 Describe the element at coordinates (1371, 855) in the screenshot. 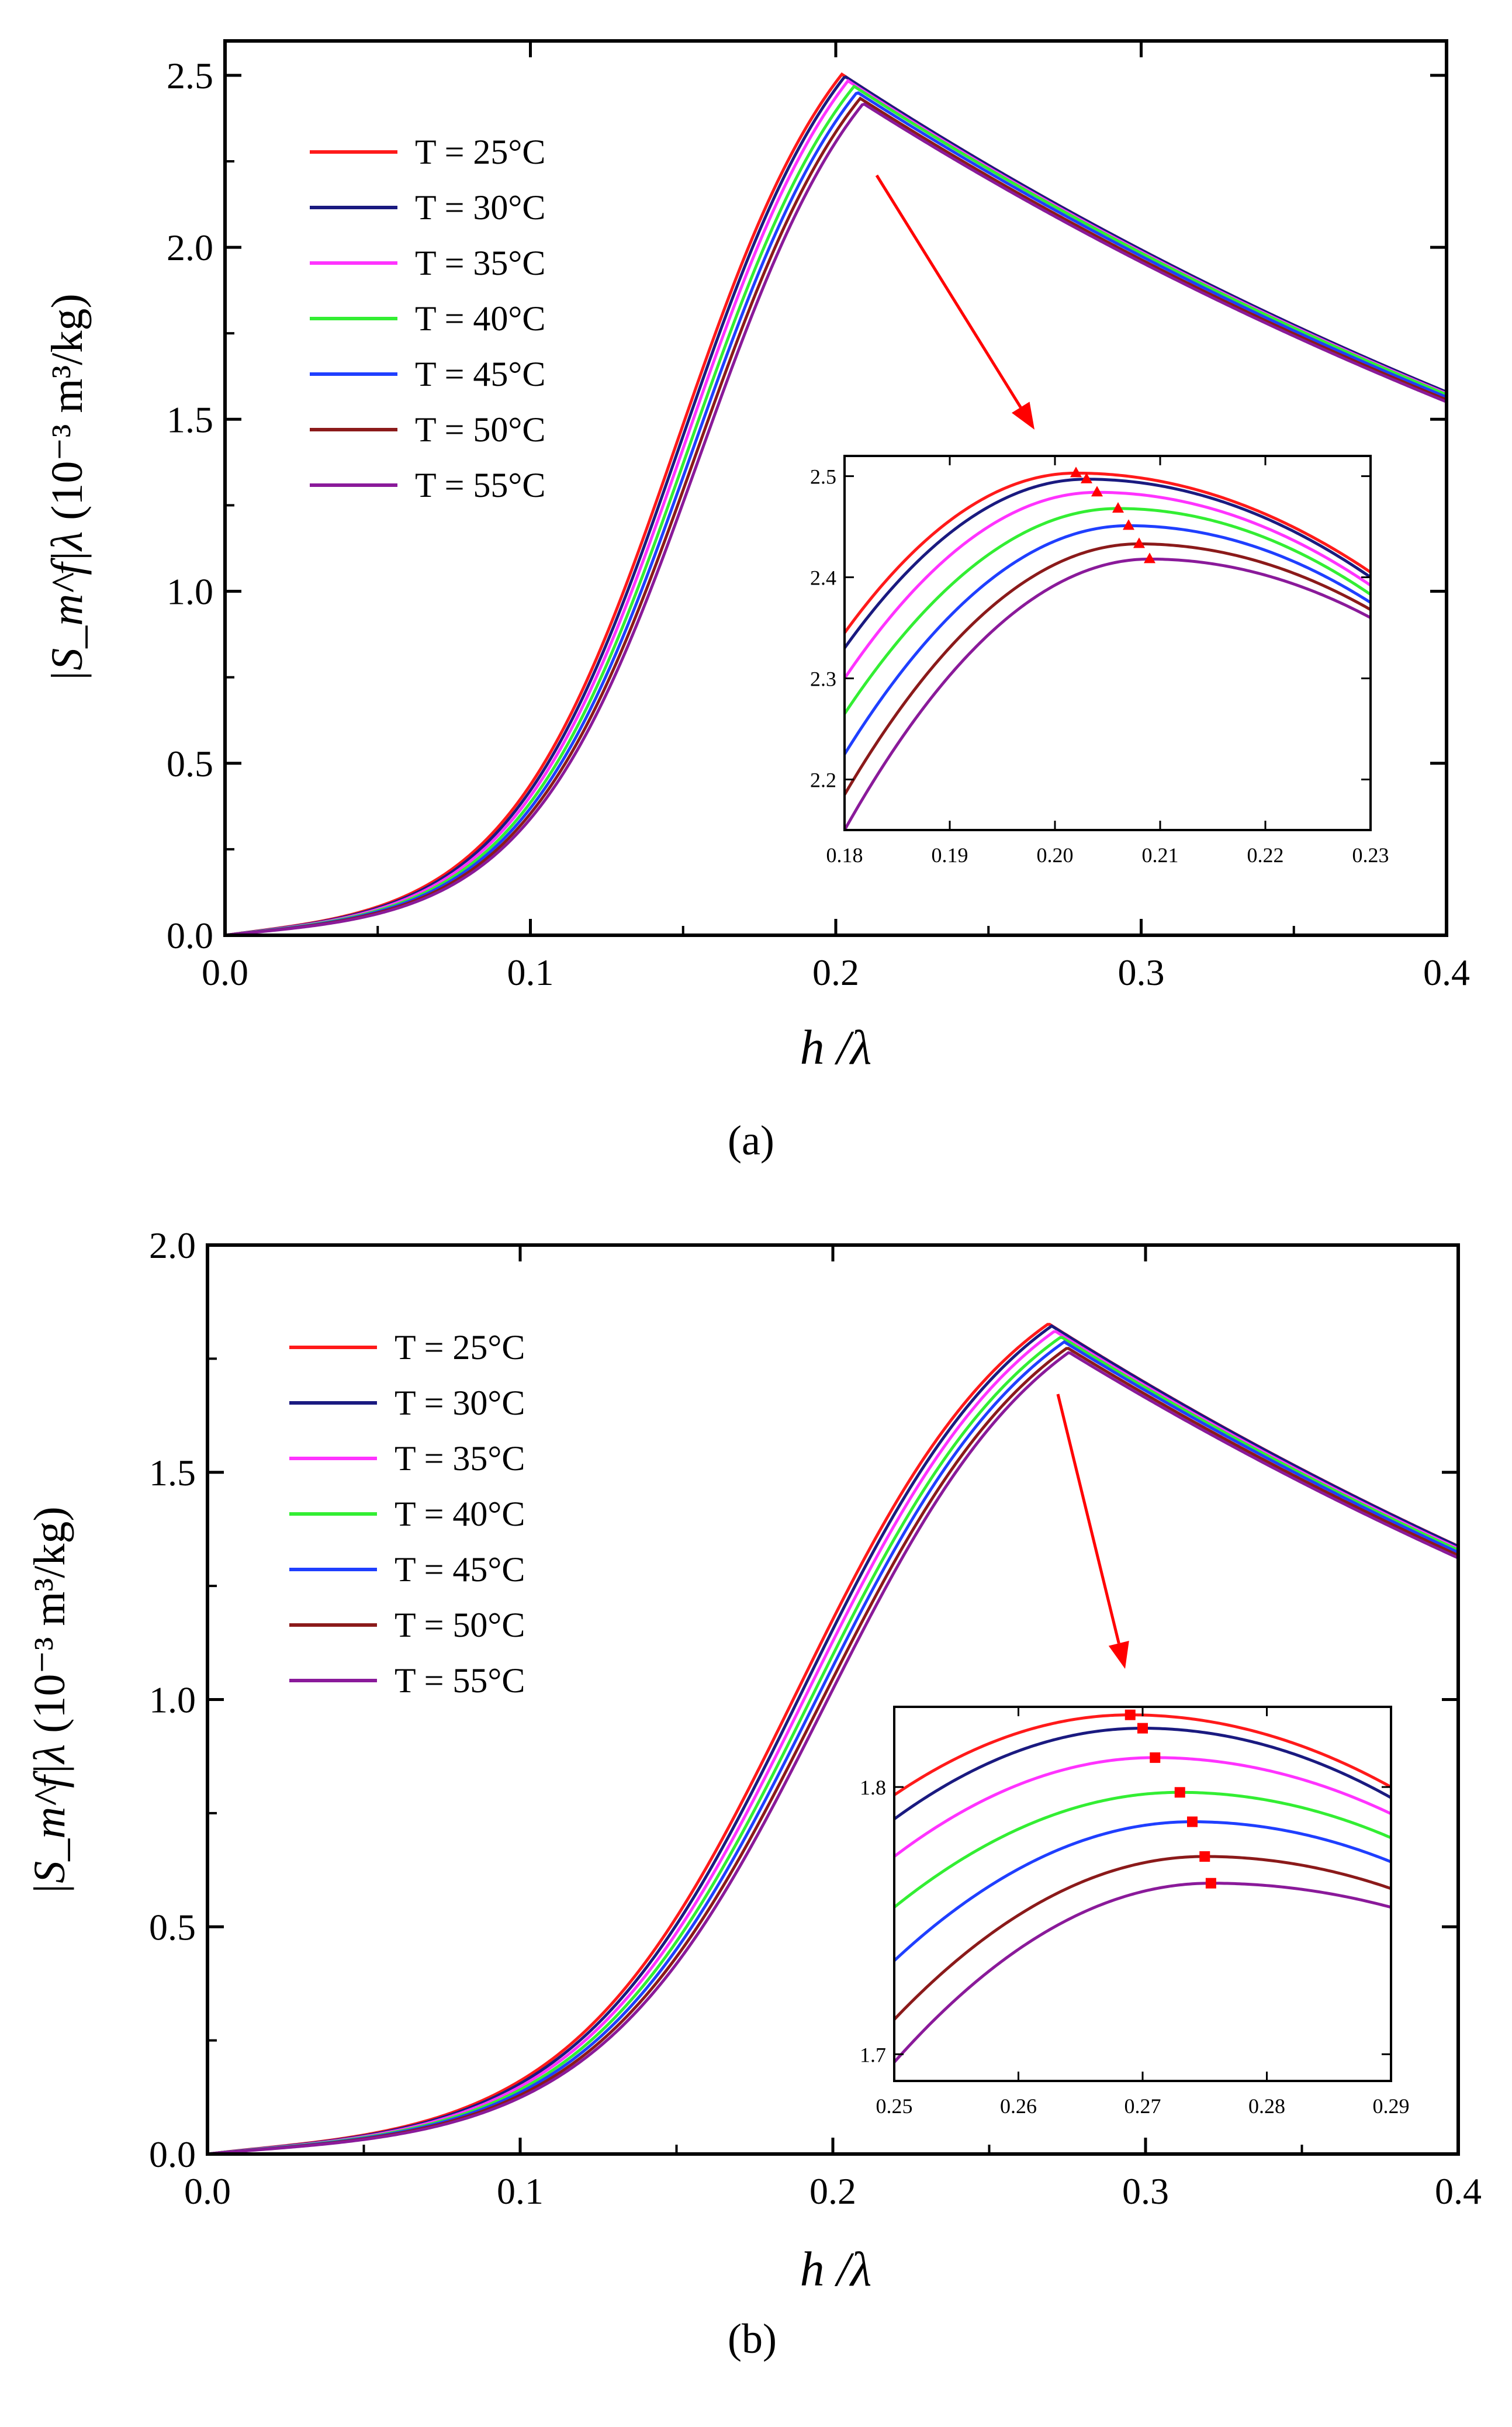

I see `inset-x-tick-label: 0.23` at that location.